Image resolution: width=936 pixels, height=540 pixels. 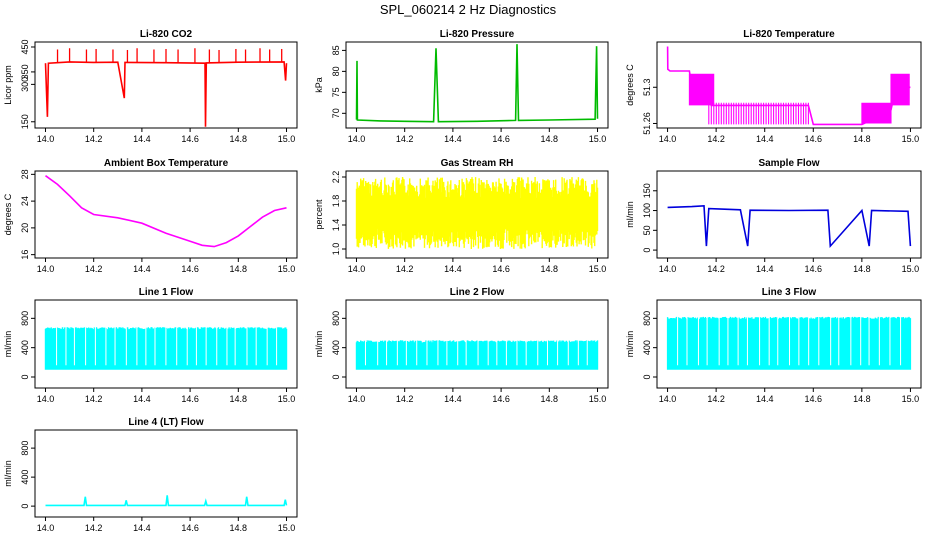 What do you see at coordinates (25, 121) in the screenshot?
I see `y-tick-label: 150` at bounding box center [25, 121].